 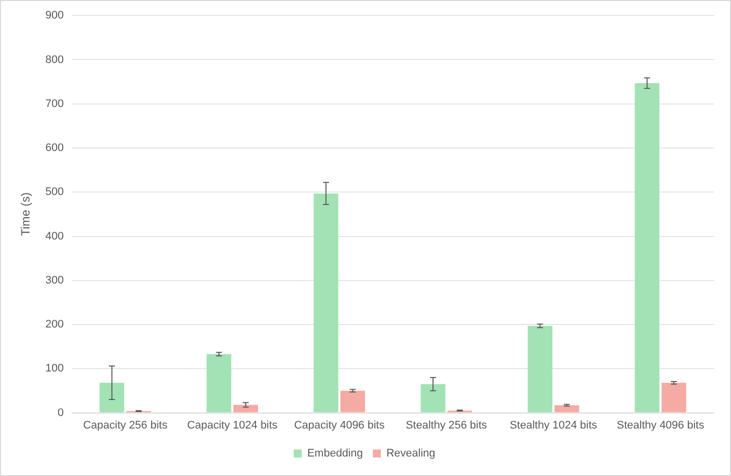 What do you see at coordinates (54, 104) in the screenshot?
I see `y-tick-label: 700` at bounding box center [54, 104].